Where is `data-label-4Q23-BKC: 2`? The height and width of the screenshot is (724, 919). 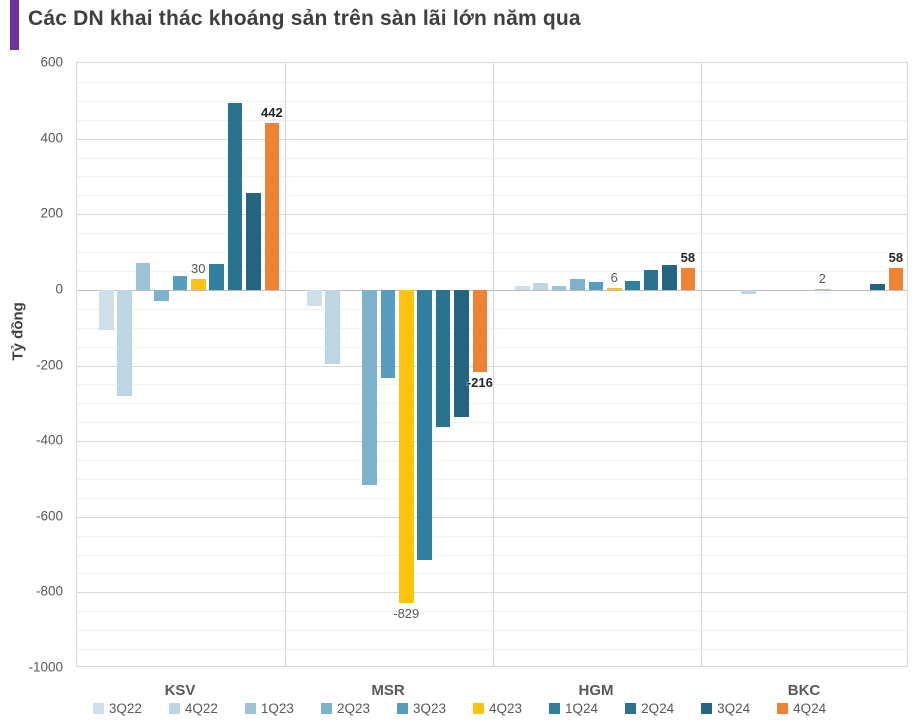 data-label-4Q23-BKC: 2 is located at coordinates (822, 279).